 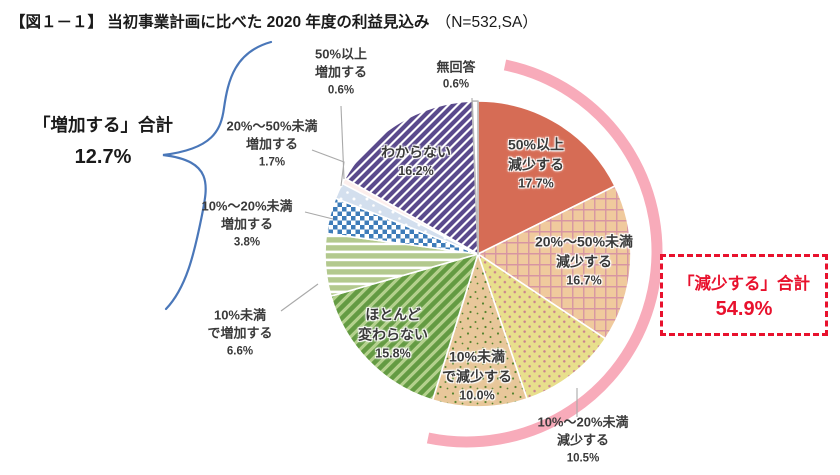 I want to click on label-increase-20-50: 20%～50%未満 増加する 1.7%, so click(x=271, y=143).